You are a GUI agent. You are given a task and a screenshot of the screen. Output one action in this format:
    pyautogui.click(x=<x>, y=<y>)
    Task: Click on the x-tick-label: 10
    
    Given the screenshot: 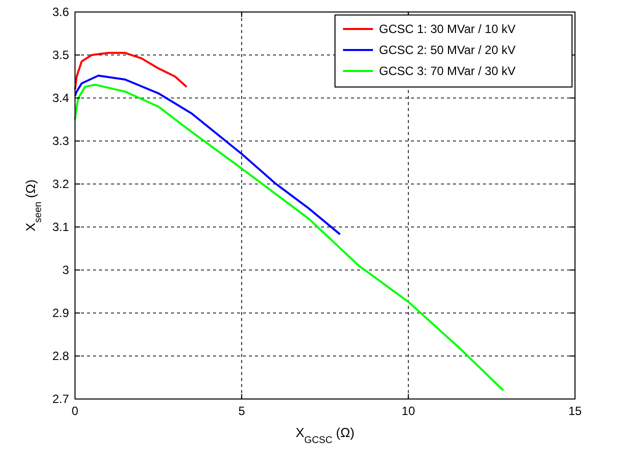 What is the action you would take?
    pyautogui.click(x=409, y=411)
    